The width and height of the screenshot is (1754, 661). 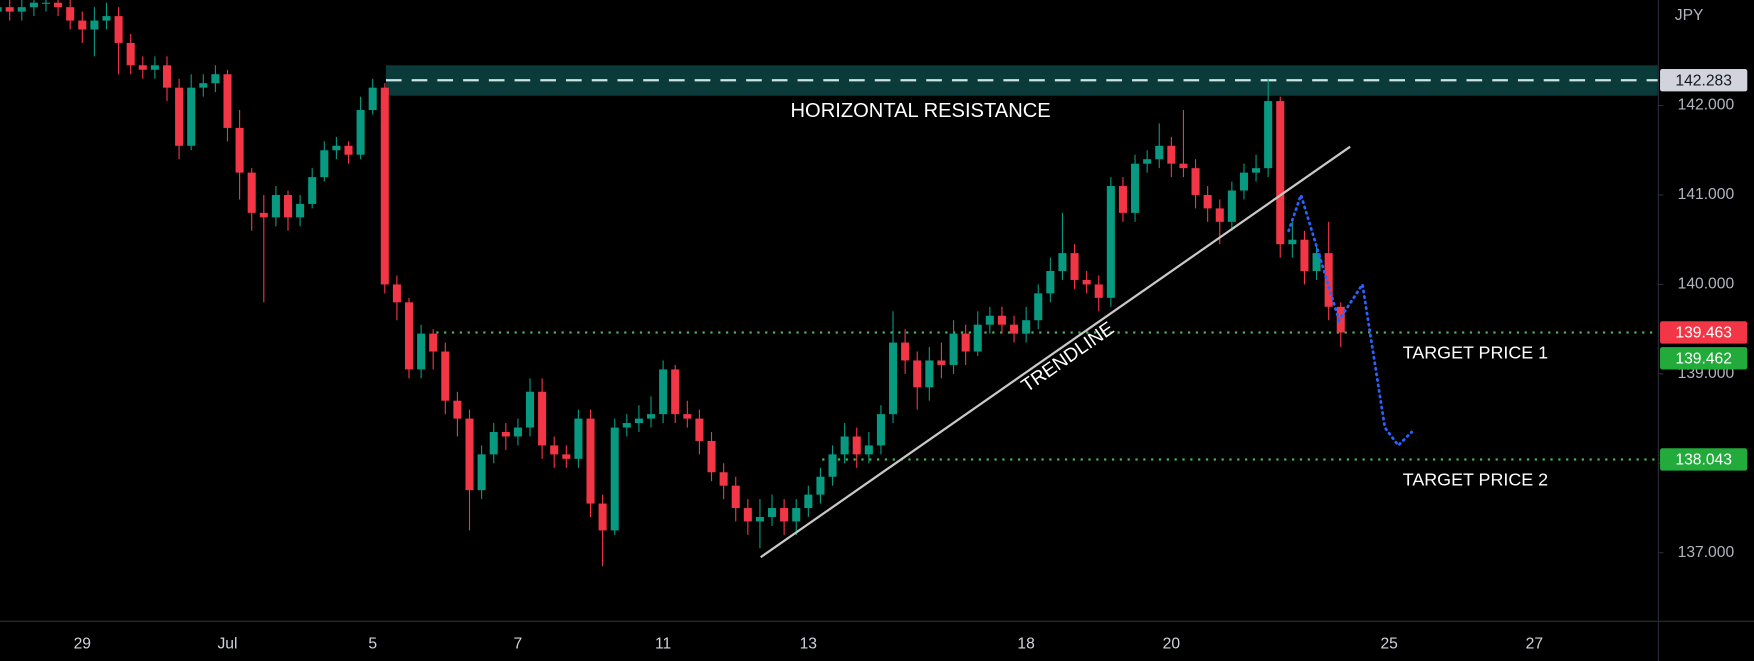 What do you see at coordinates (227, 643) in the screenshot?
I see `x-tick-label: Jul` at bounding box center [227, 643].